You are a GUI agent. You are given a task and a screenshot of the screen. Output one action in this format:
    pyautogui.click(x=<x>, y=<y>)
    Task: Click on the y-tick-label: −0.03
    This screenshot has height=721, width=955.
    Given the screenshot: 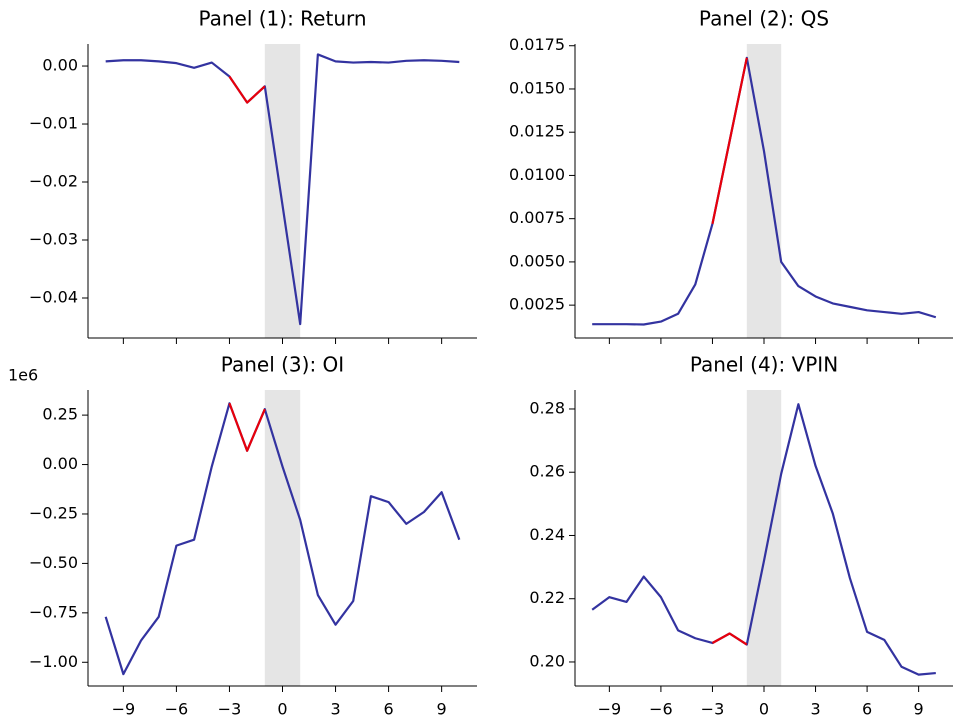 What is the action you would take?
    pyautogui.click(x=53, y=239)
    